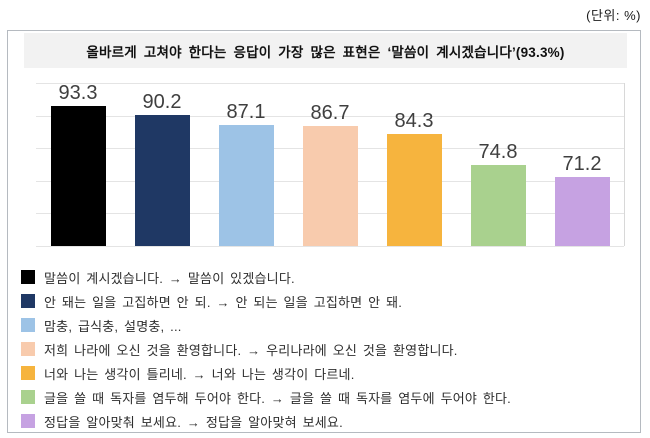  What do you see at coordinates (162, 101) in the screenshot?
I see `bar-value-label-2: 90.2` at bounding box center [162, 101].